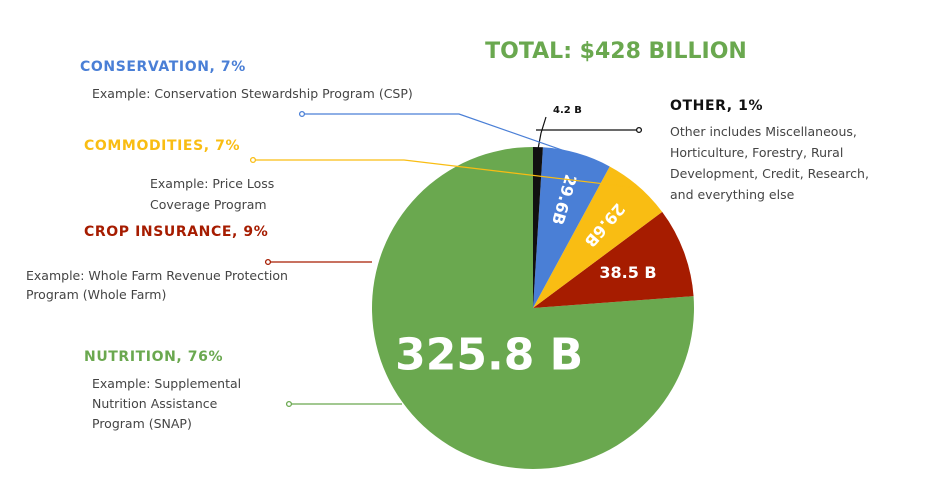 Image resolution: width=936 pixels, height=488 pixels. Describe the element at coordinates (155, 403) in the screenshot. I see `legend-description-line: Nutrition Assistance` at that location.